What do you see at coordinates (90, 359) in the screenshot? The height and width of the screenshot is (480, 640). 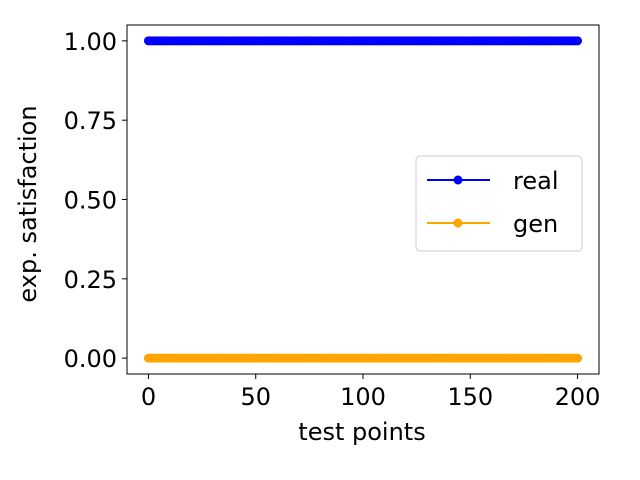 I see `y-tick-label: 0.00` at bounding box center [90, 359].